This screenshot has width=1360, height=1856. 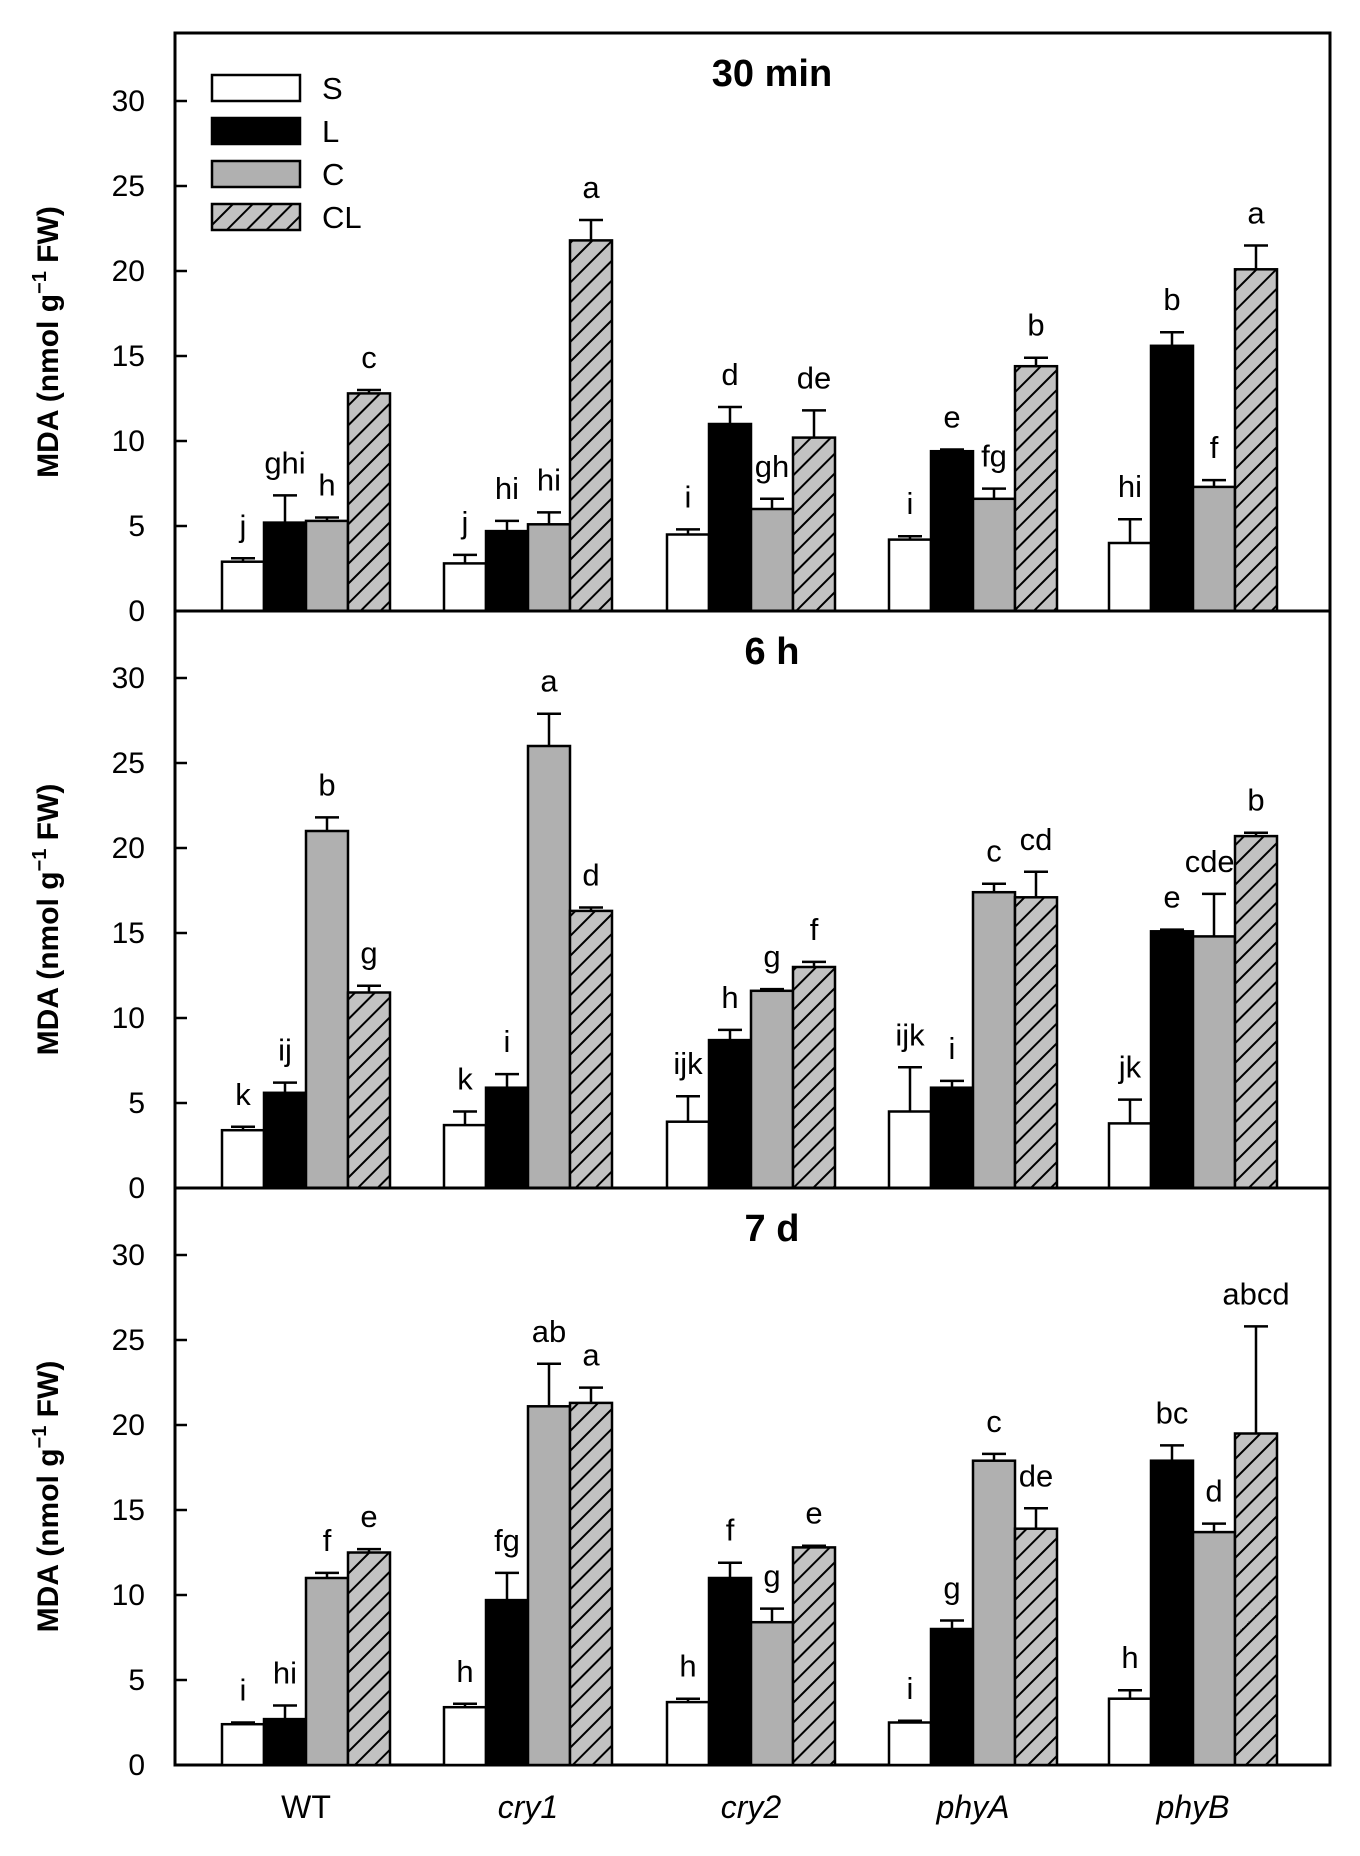 I want to click on panel-title: 30 min, so click(x=772, y=74).